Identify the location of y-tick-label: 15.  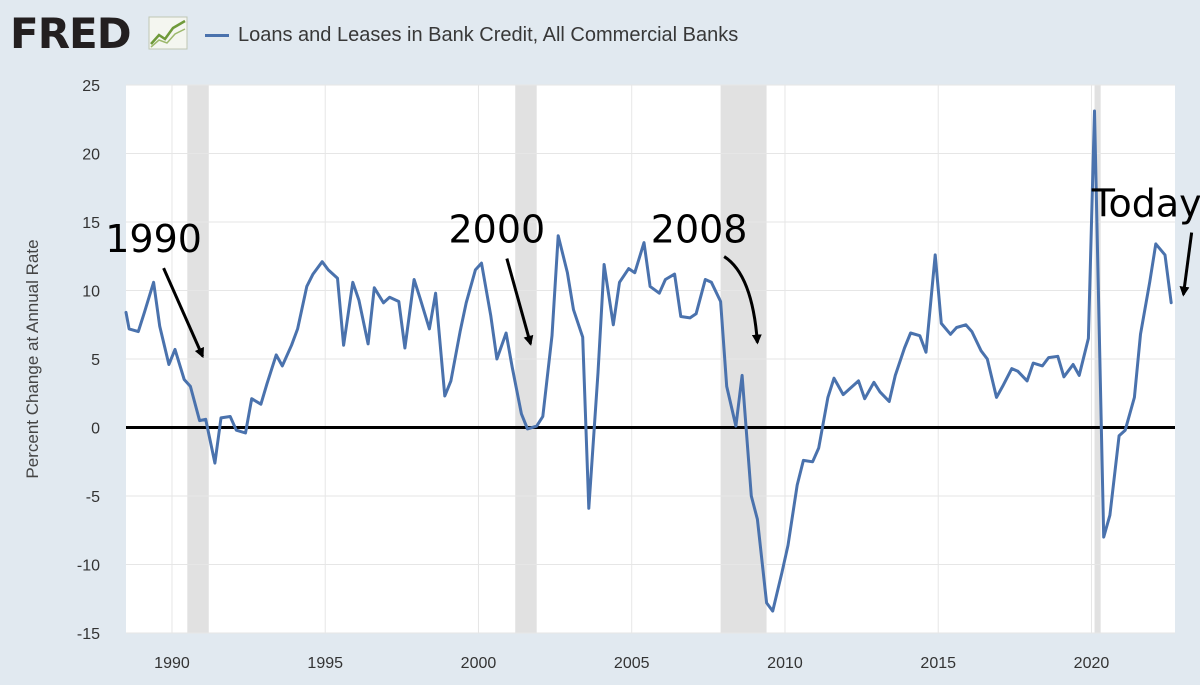
(91, 223).